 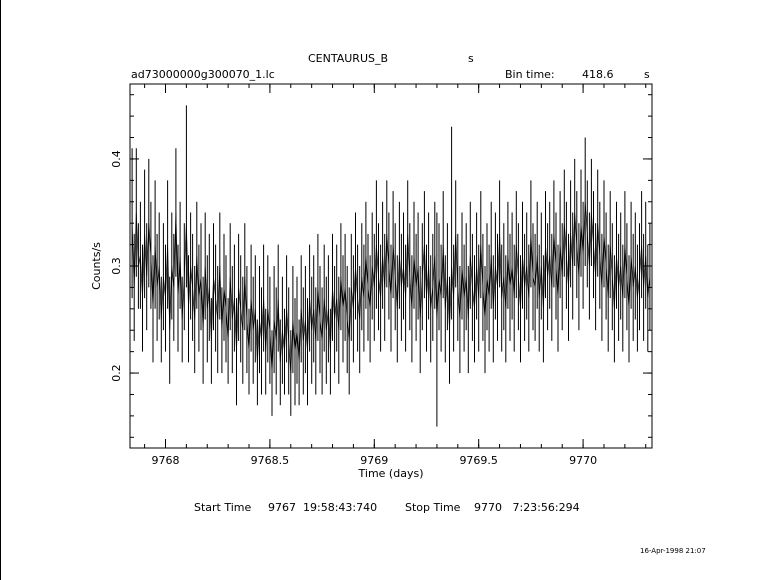 I want to click on y-tick-label: 0.4, so click(x=116, y=159).